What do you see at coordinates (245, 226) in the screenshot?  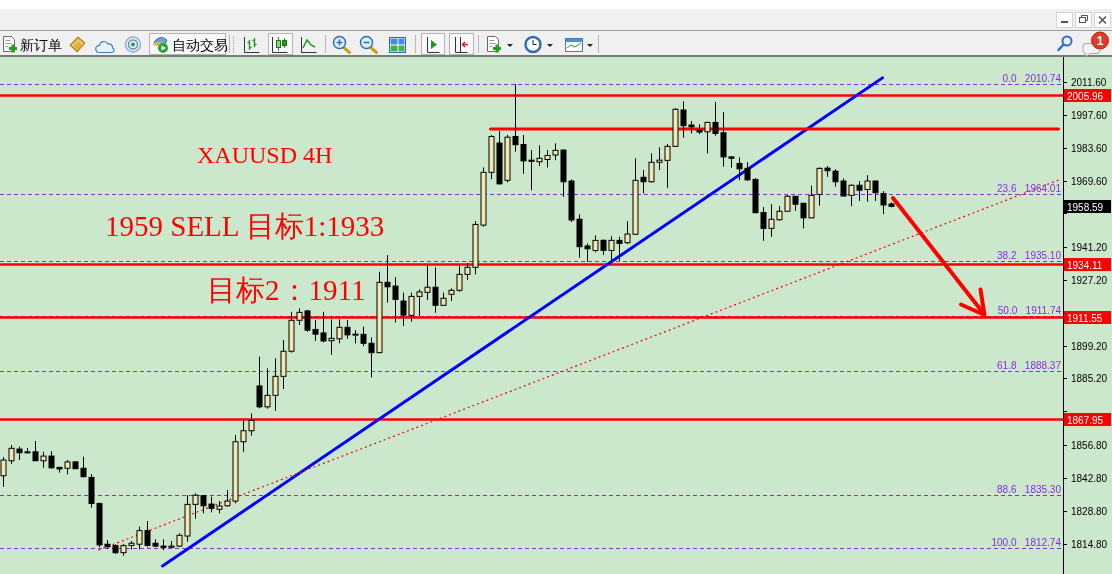 I see `annotation: 1959 SELL 目标1:1933` at bounding box center [245, 226].